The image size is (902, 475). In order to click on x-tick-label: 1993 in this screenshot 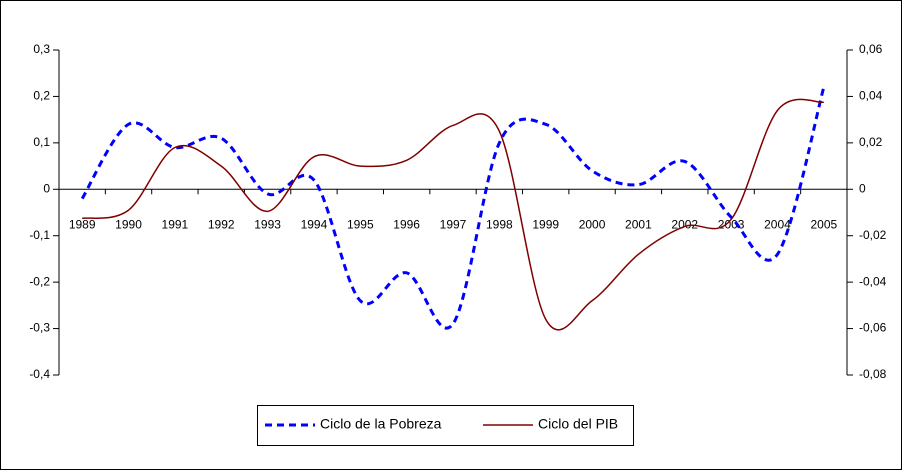, I will do `click(267, 224)`.